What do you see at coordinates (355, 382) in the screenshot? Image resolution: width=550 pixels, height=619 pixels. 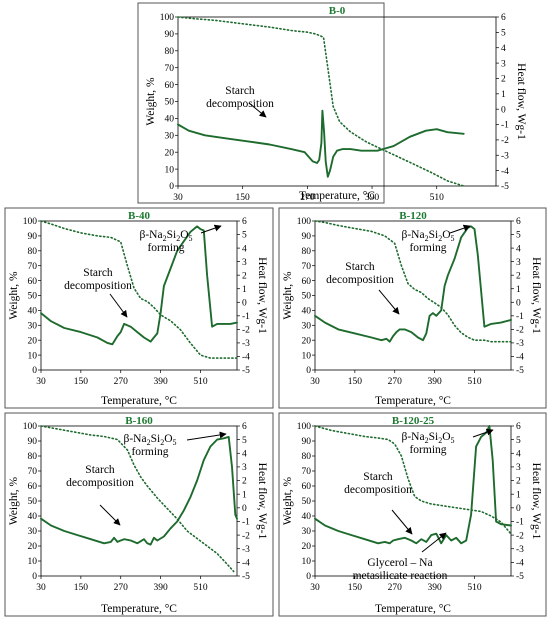 I see `x-tick-label: 150` at bounding box center [355, 382].